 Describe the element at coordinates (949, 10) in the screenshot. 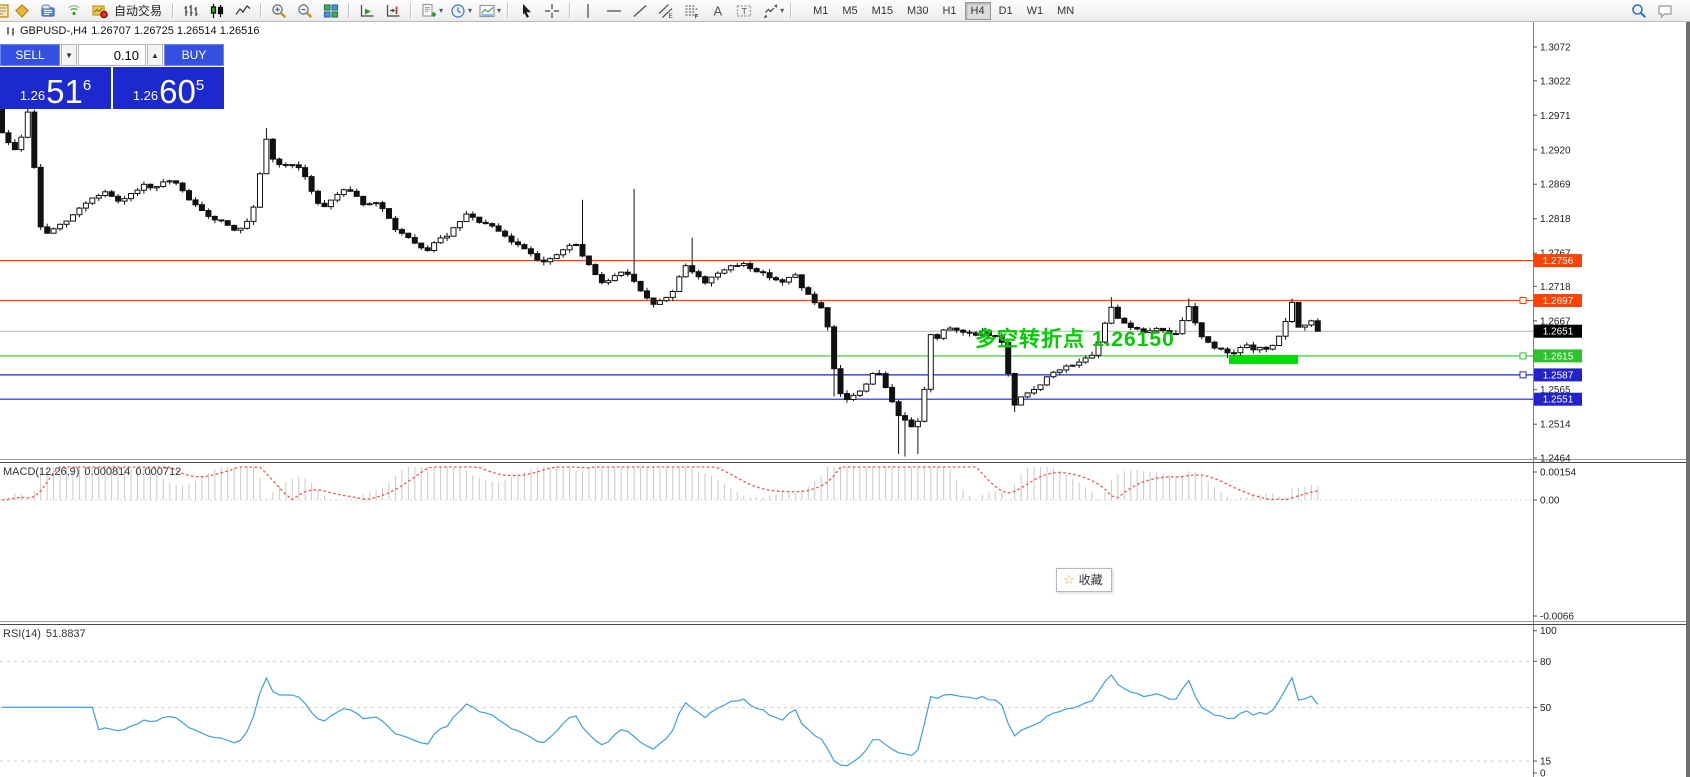

I see `timeframe-H1: H1` at that location.